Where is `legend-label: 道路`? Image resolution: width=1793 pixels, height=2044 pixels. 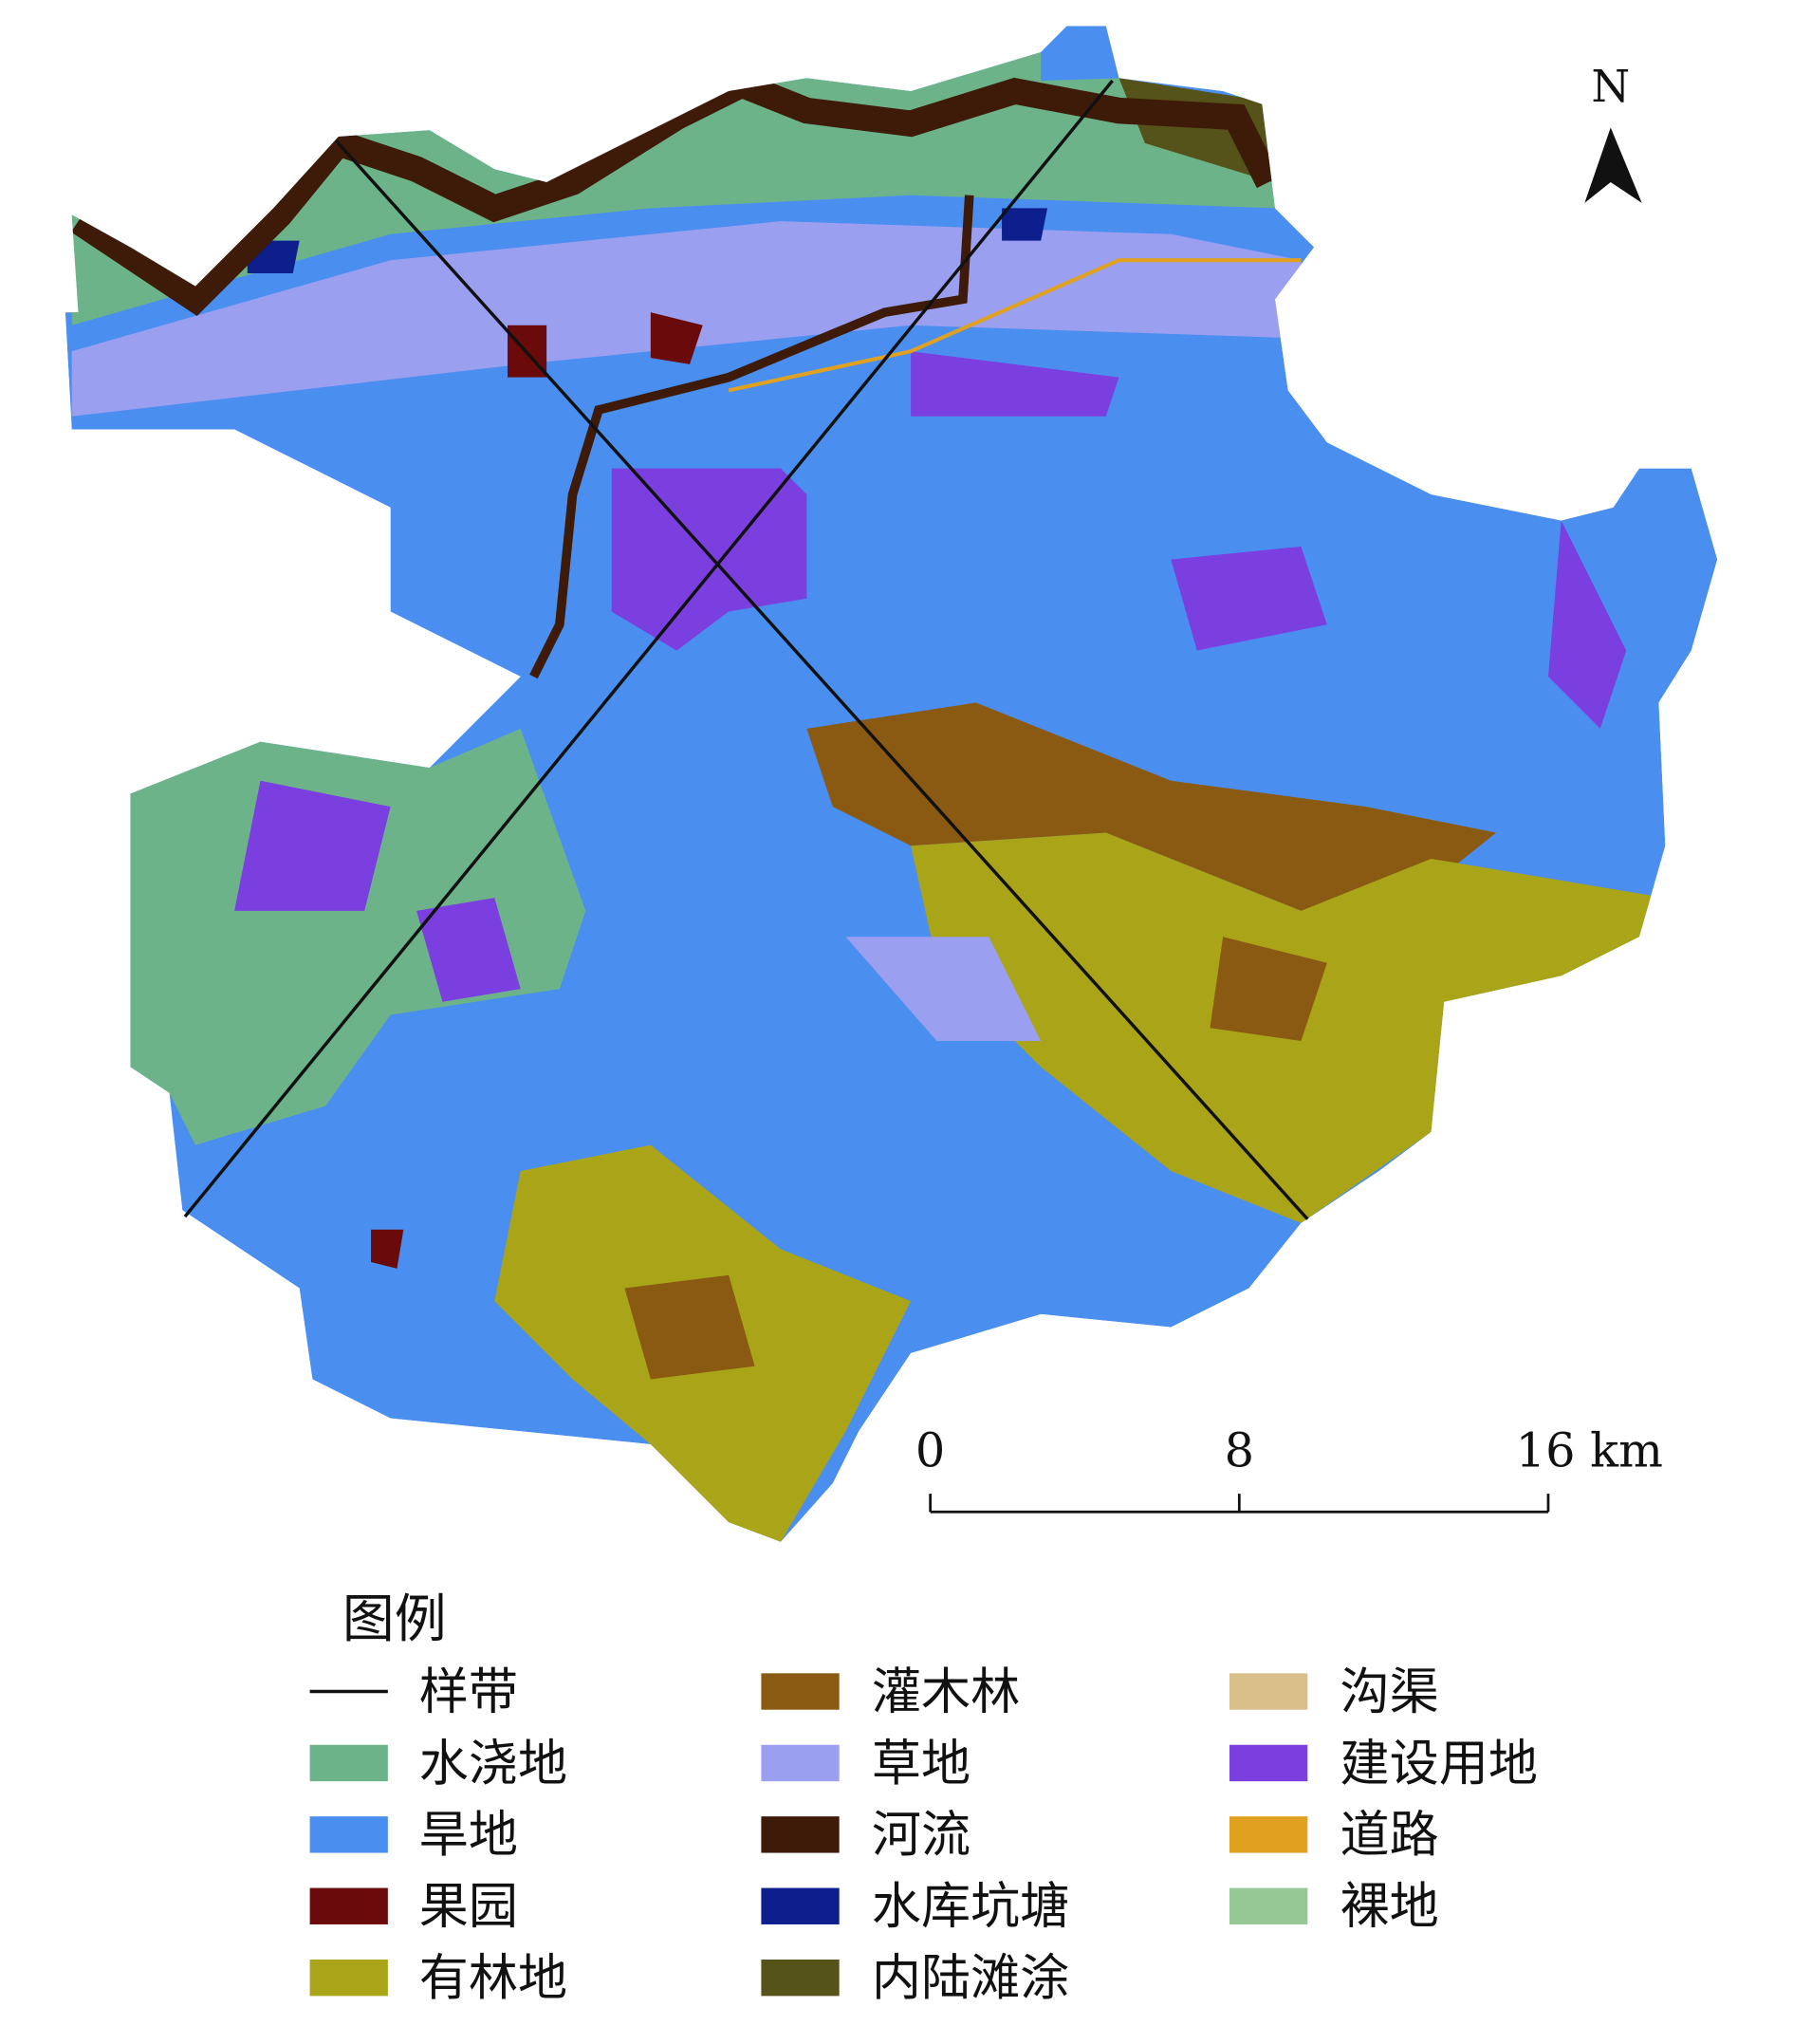 legend-label: 道路 is located at coordinates (1389, 1835).